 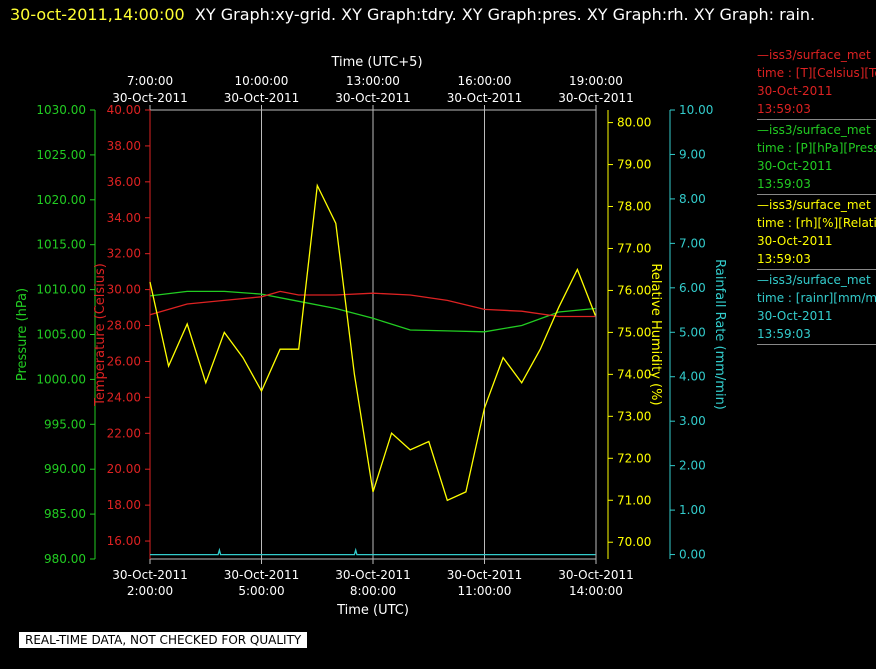 I want to click on pressure-tick-label: 1005.00, so click(x=61, y=335).